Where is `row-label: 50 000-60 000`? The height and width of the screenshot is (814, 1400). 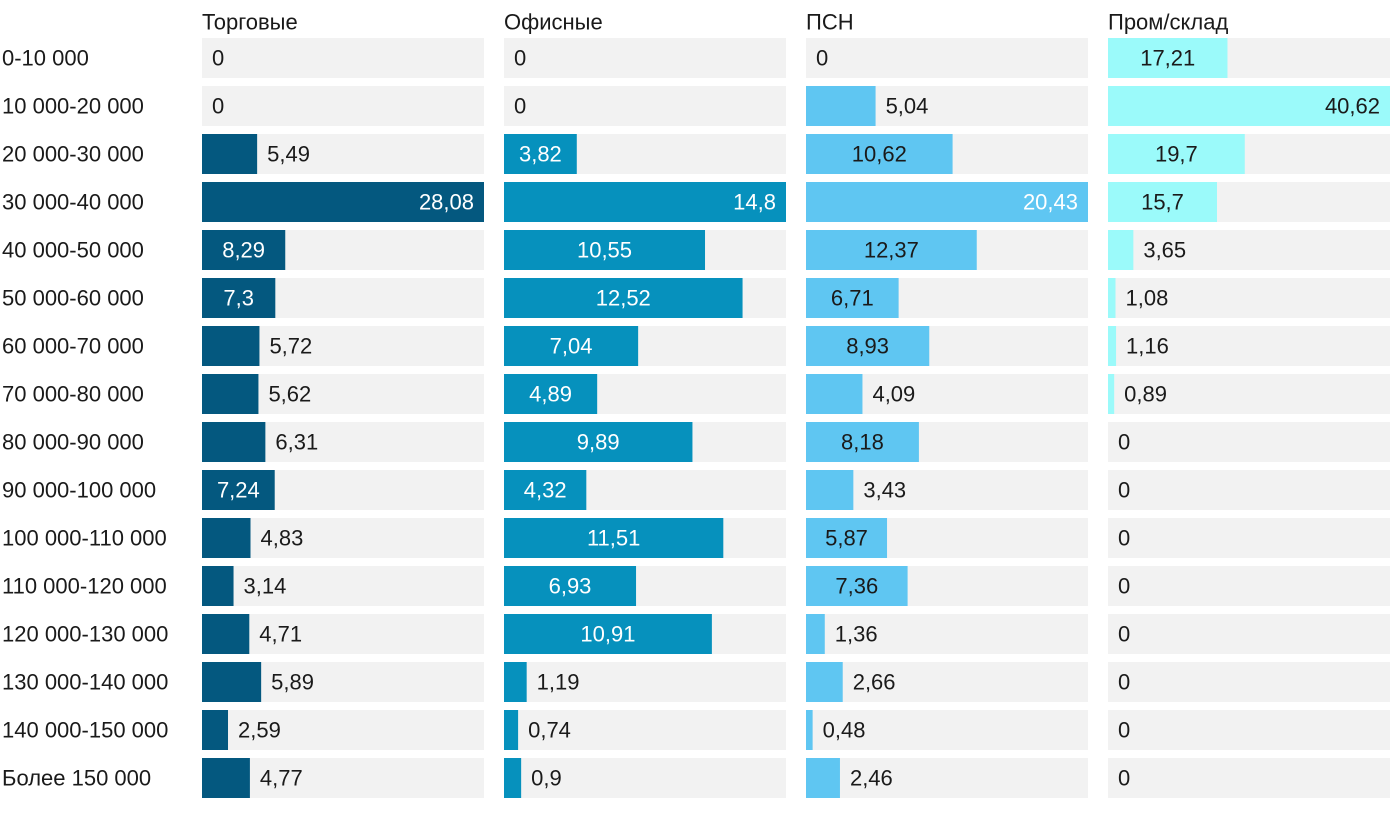
row-label: 50 000-60 000 is located at coordinates (73, 298).